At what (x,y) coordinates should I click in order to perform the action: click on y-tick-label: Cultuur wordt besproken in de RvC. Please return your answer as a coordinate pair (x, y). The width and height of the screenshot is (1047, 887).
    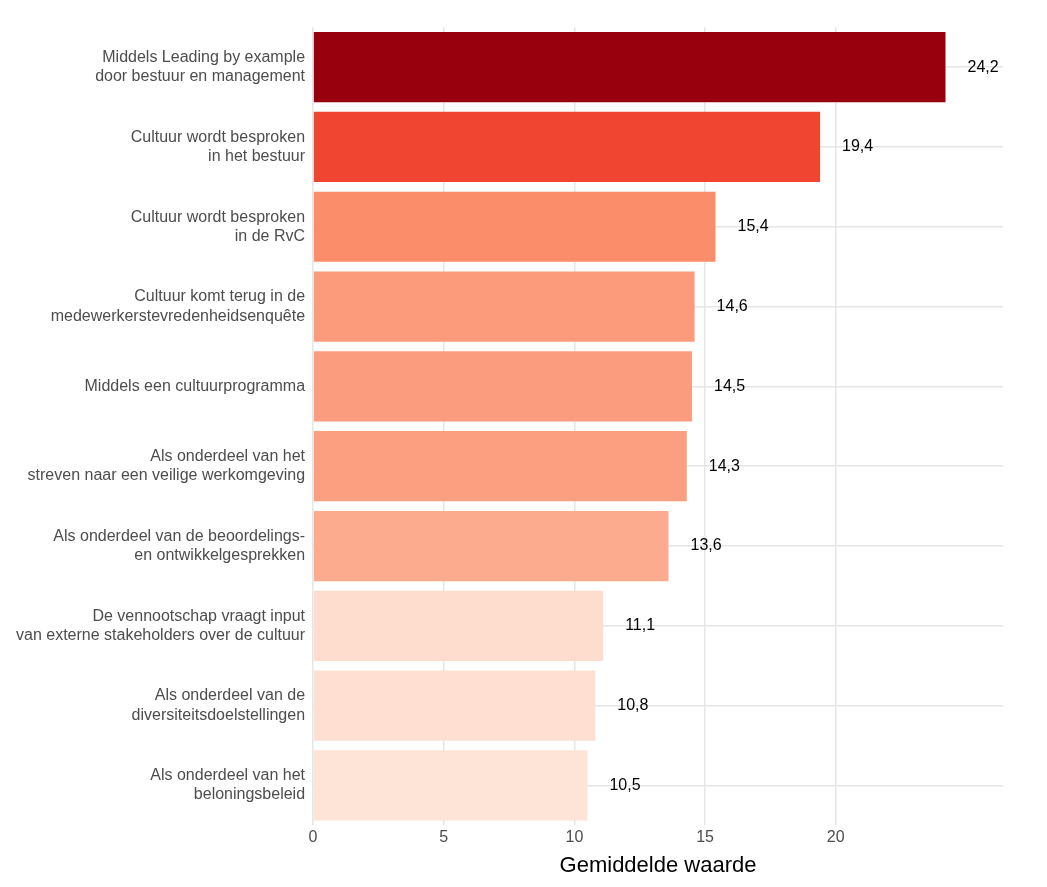
    Looking at the image, I should click on (218, 225).